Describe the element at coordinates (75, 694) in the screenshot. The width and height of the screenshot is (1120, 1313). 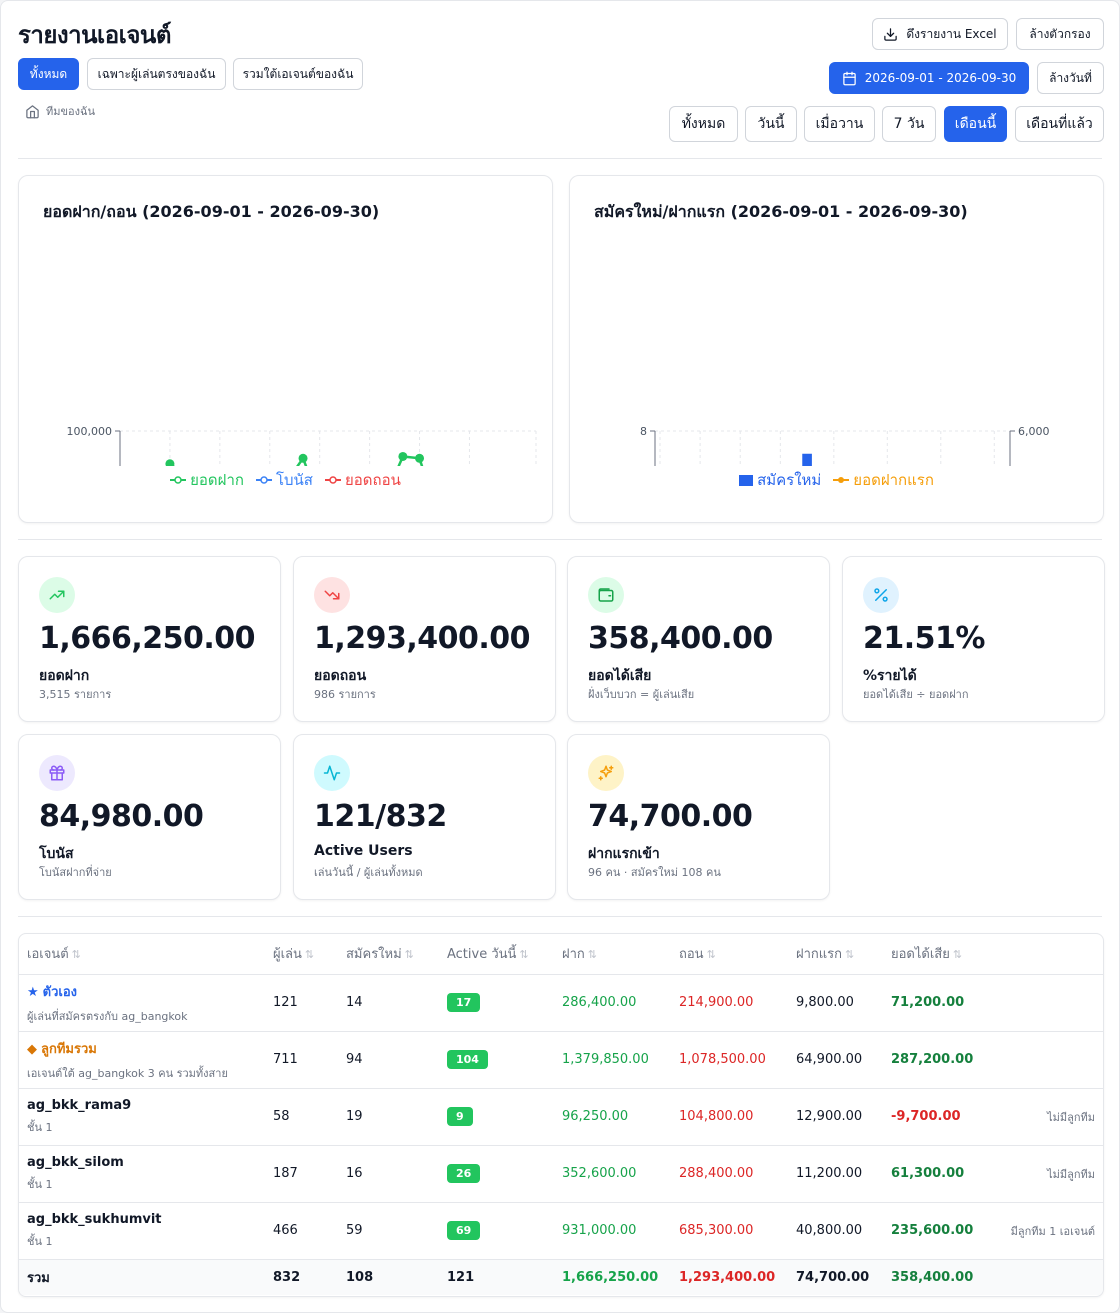
I see `stat-subtext: 3,515 รายการ` at that location.